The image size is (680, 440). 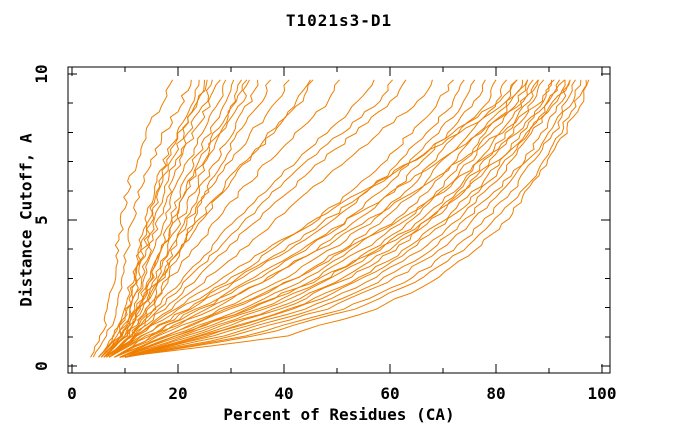 What do you see at coordinates (389, 393) in the screenshot?
I see `x-tick-label: 60` at bounding box center [389, 393].